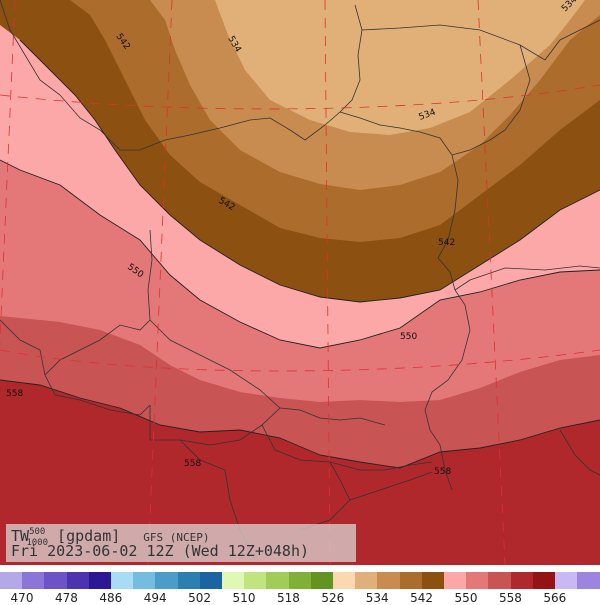 This screenshot has height=605, width=600. I want to click on legend-tick-label: 510, so click(244, 598).